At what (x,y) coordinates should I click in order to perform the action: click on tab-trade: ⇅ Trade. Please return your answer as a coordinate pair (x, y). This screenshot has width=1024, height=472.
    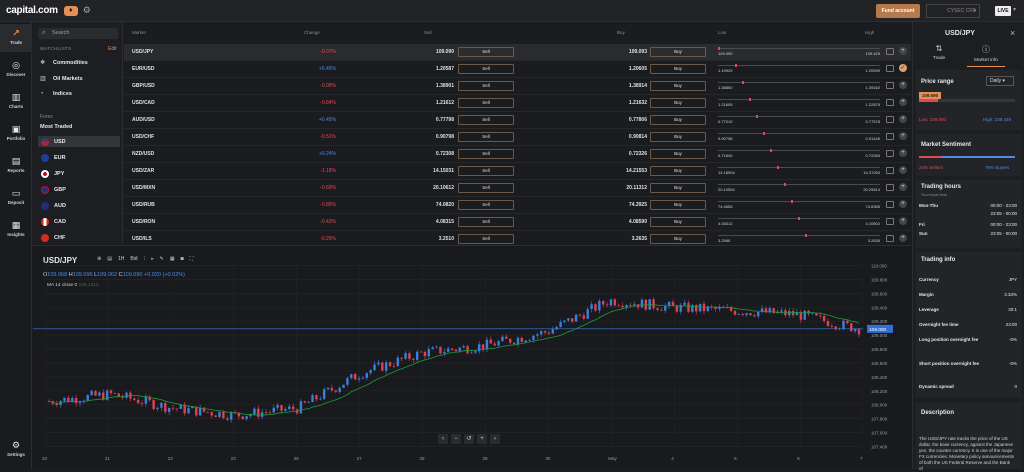
    Looking at the image, I should click on (939, 52).